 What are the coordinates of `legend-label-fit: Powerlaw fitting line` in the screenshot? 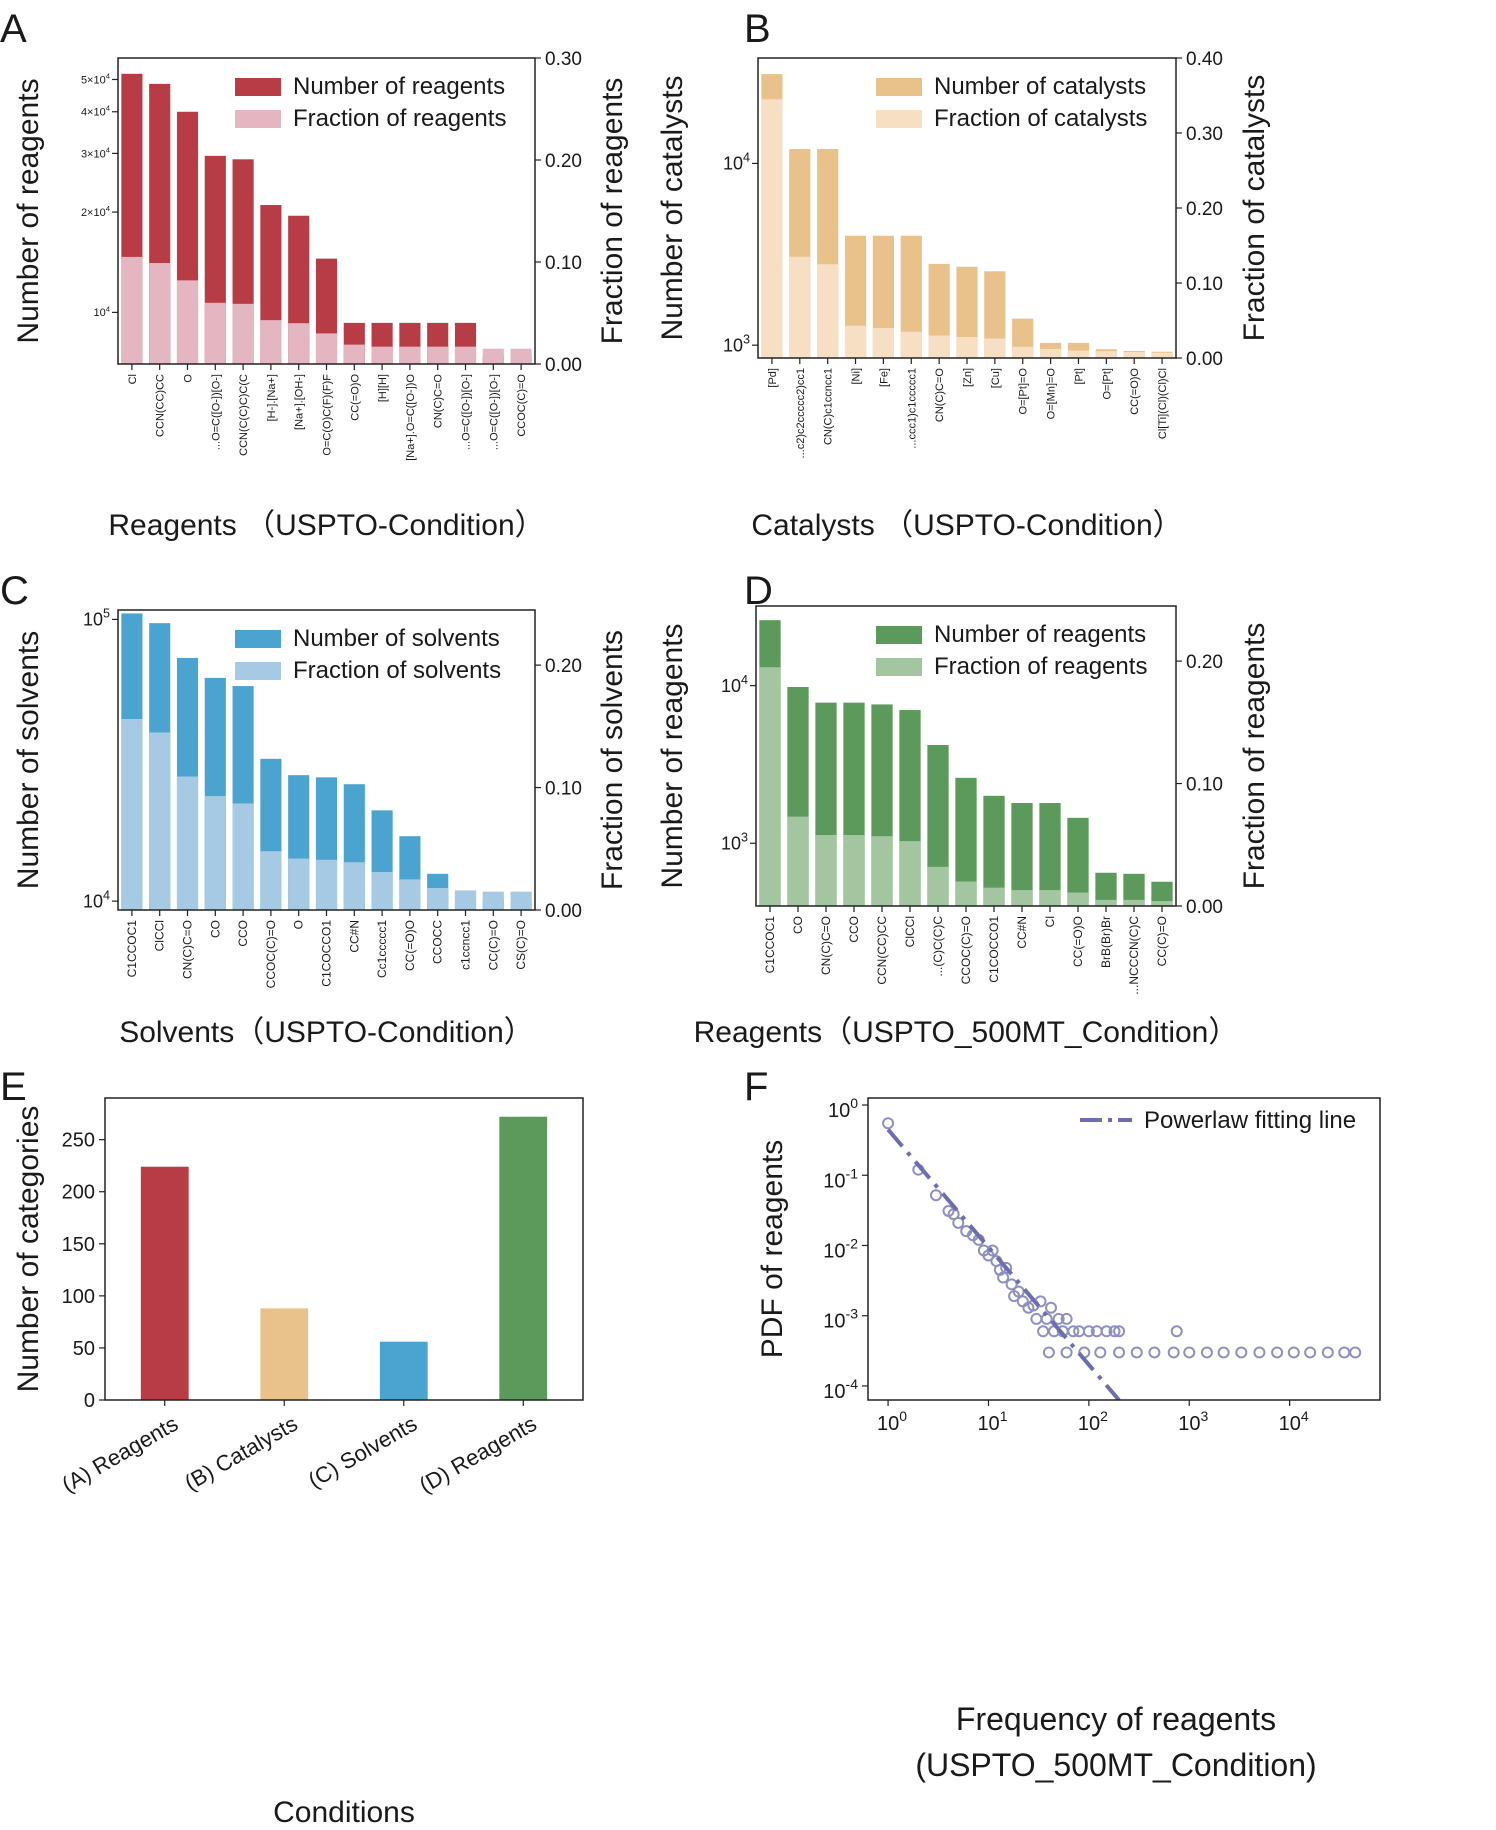 It's located at (1250, 1120).